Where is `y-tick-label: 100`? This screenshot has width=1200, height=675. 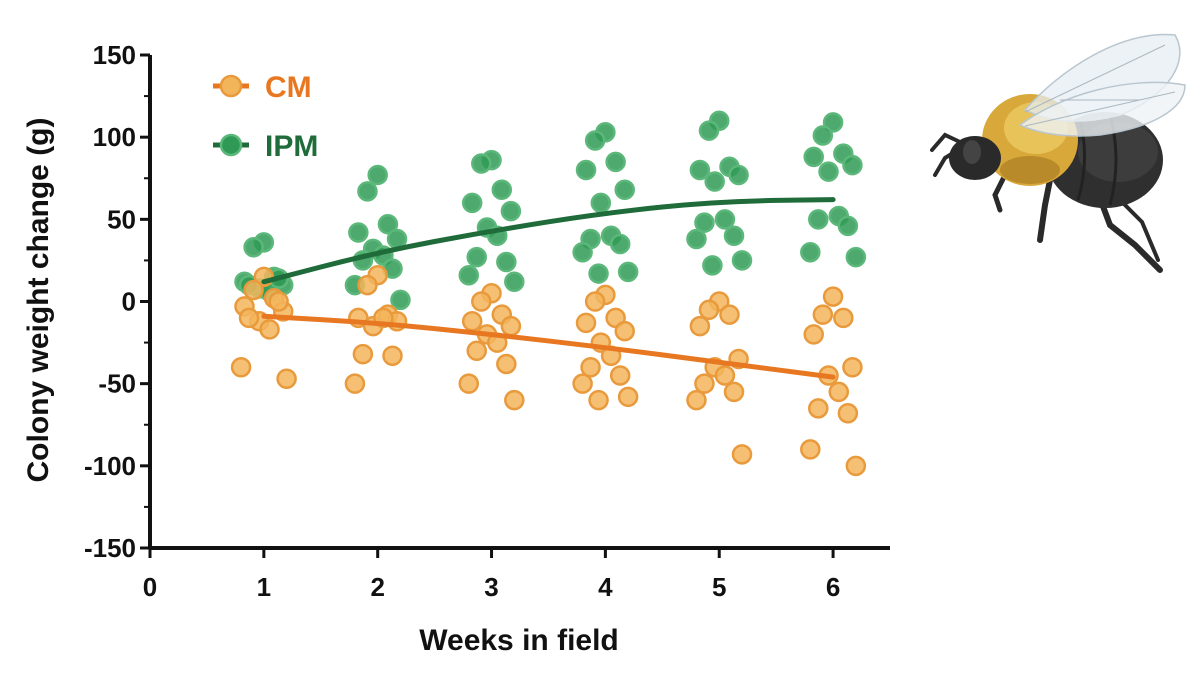
y-tick-label: 100 is located at coordinates (114, 137).